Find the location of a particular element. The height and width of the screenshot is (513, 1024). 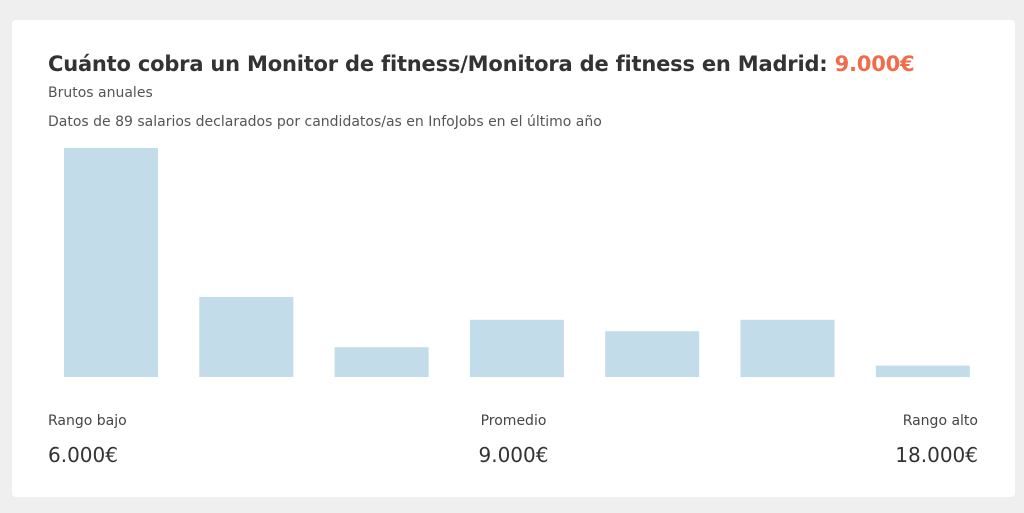

title-highlight-salary: 9.000€ is located at coordinates (874, 64).